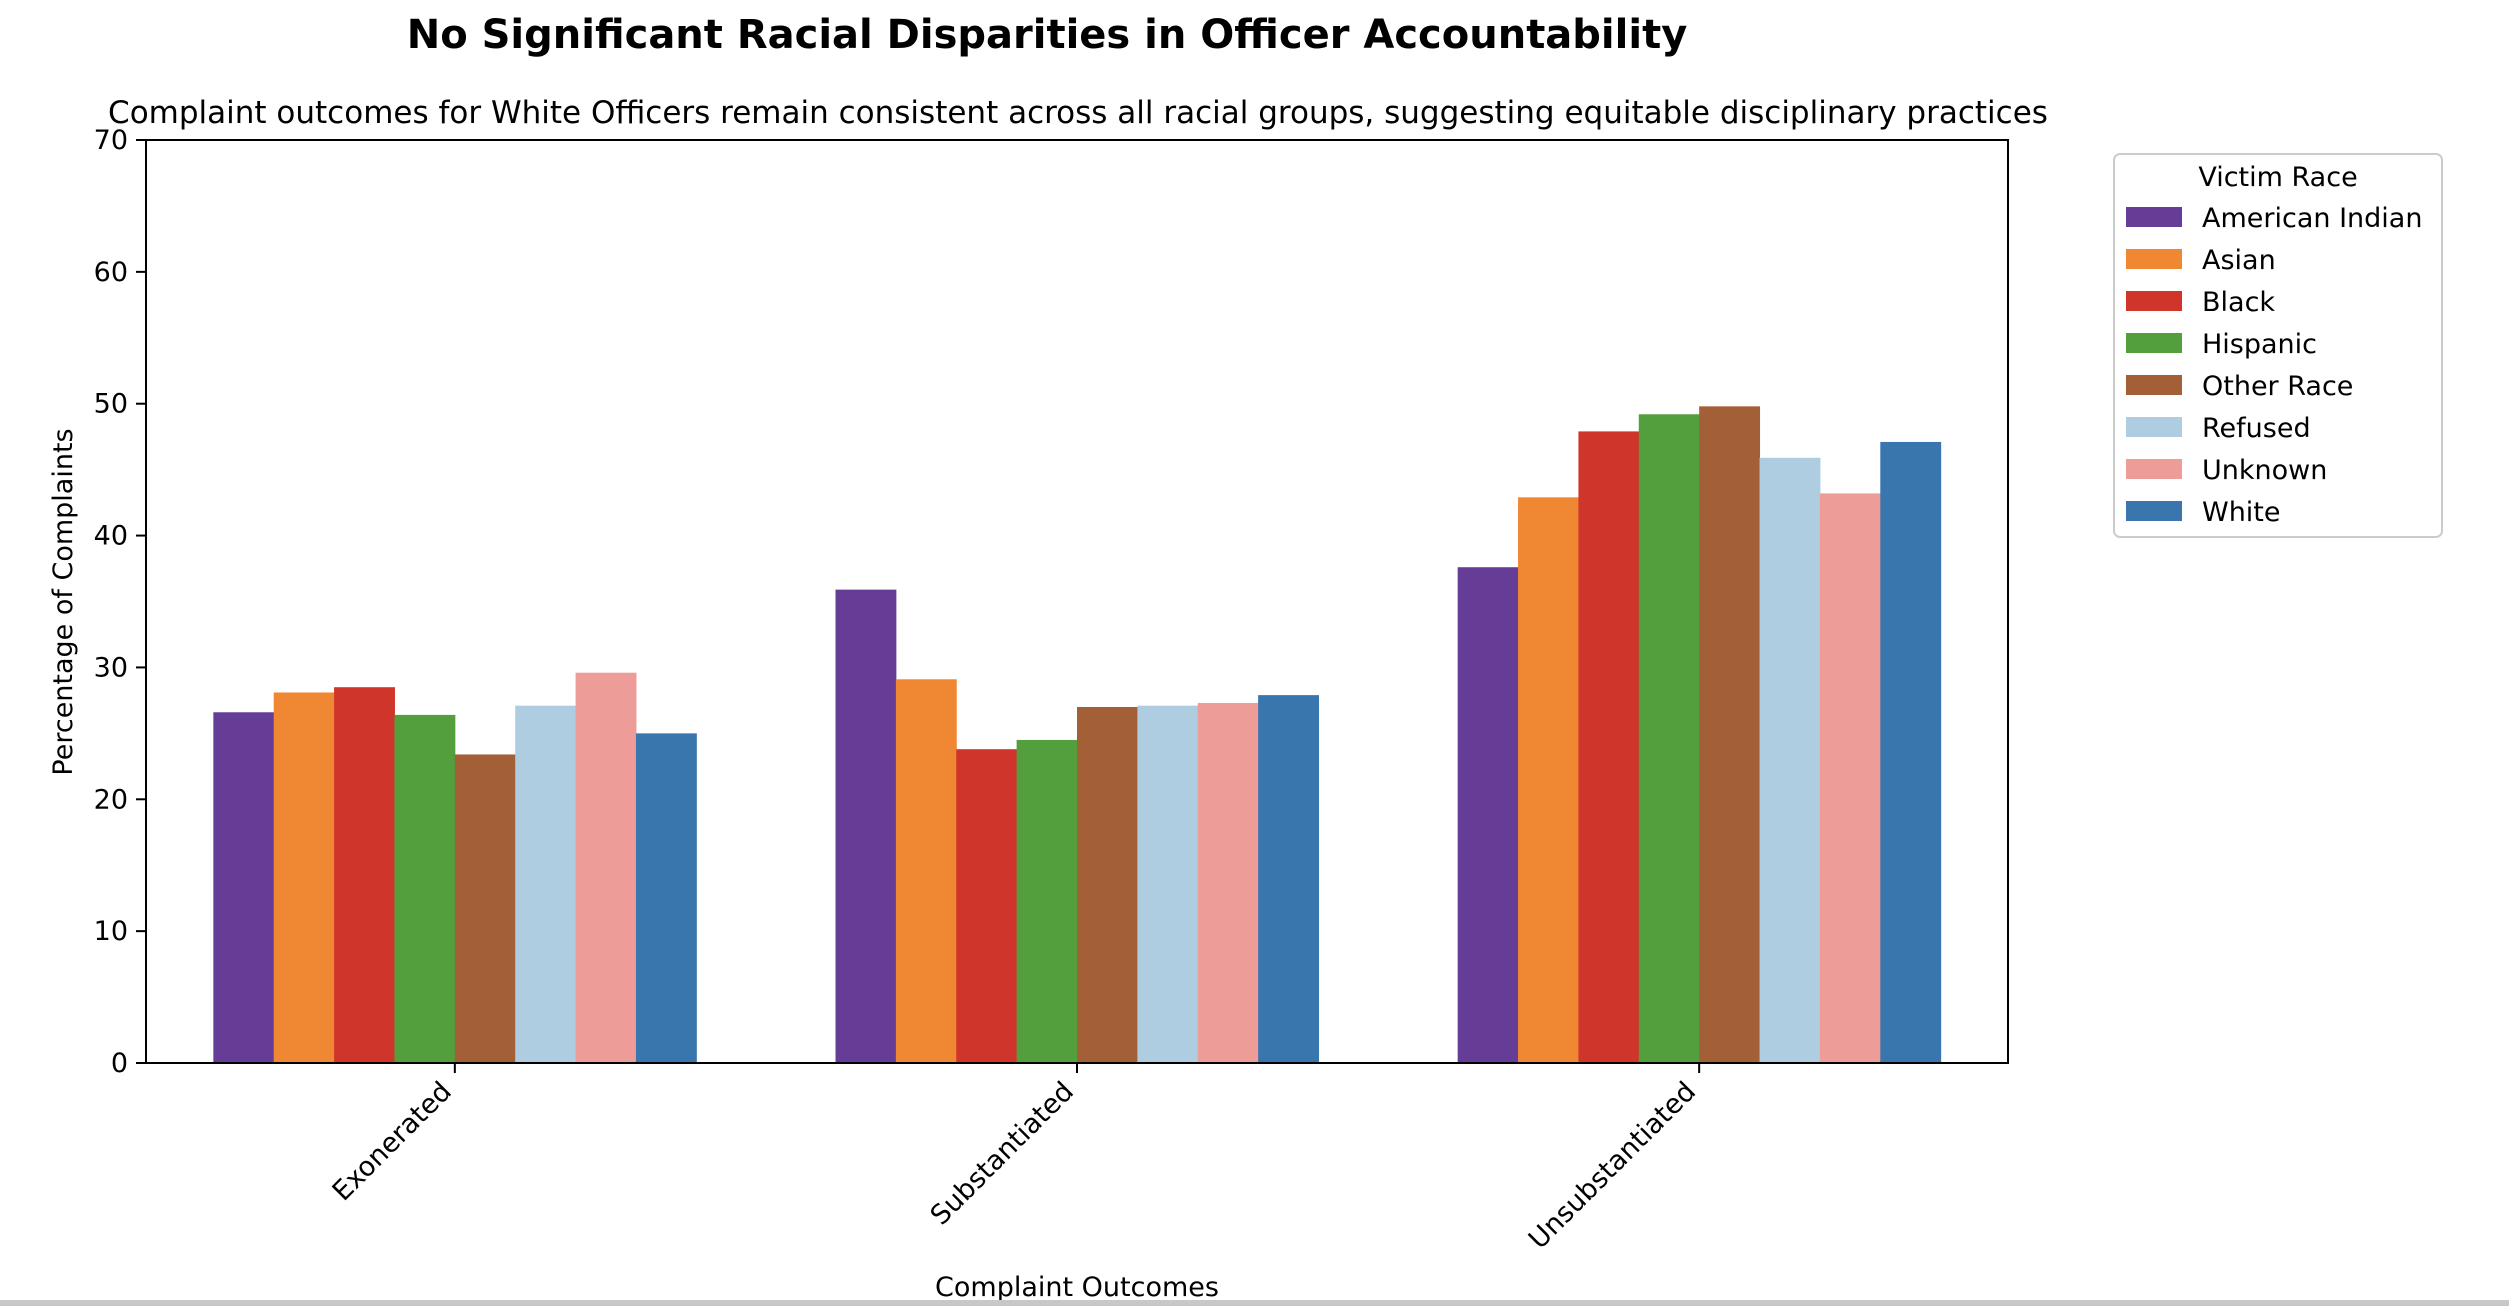 Image resolution: width=2509 pixels, height=1306 pixels. What do you see at coordinates (546, 884) in the screenshot?
I see `bar-exonerated-refused` at bounding box center [546, 884].